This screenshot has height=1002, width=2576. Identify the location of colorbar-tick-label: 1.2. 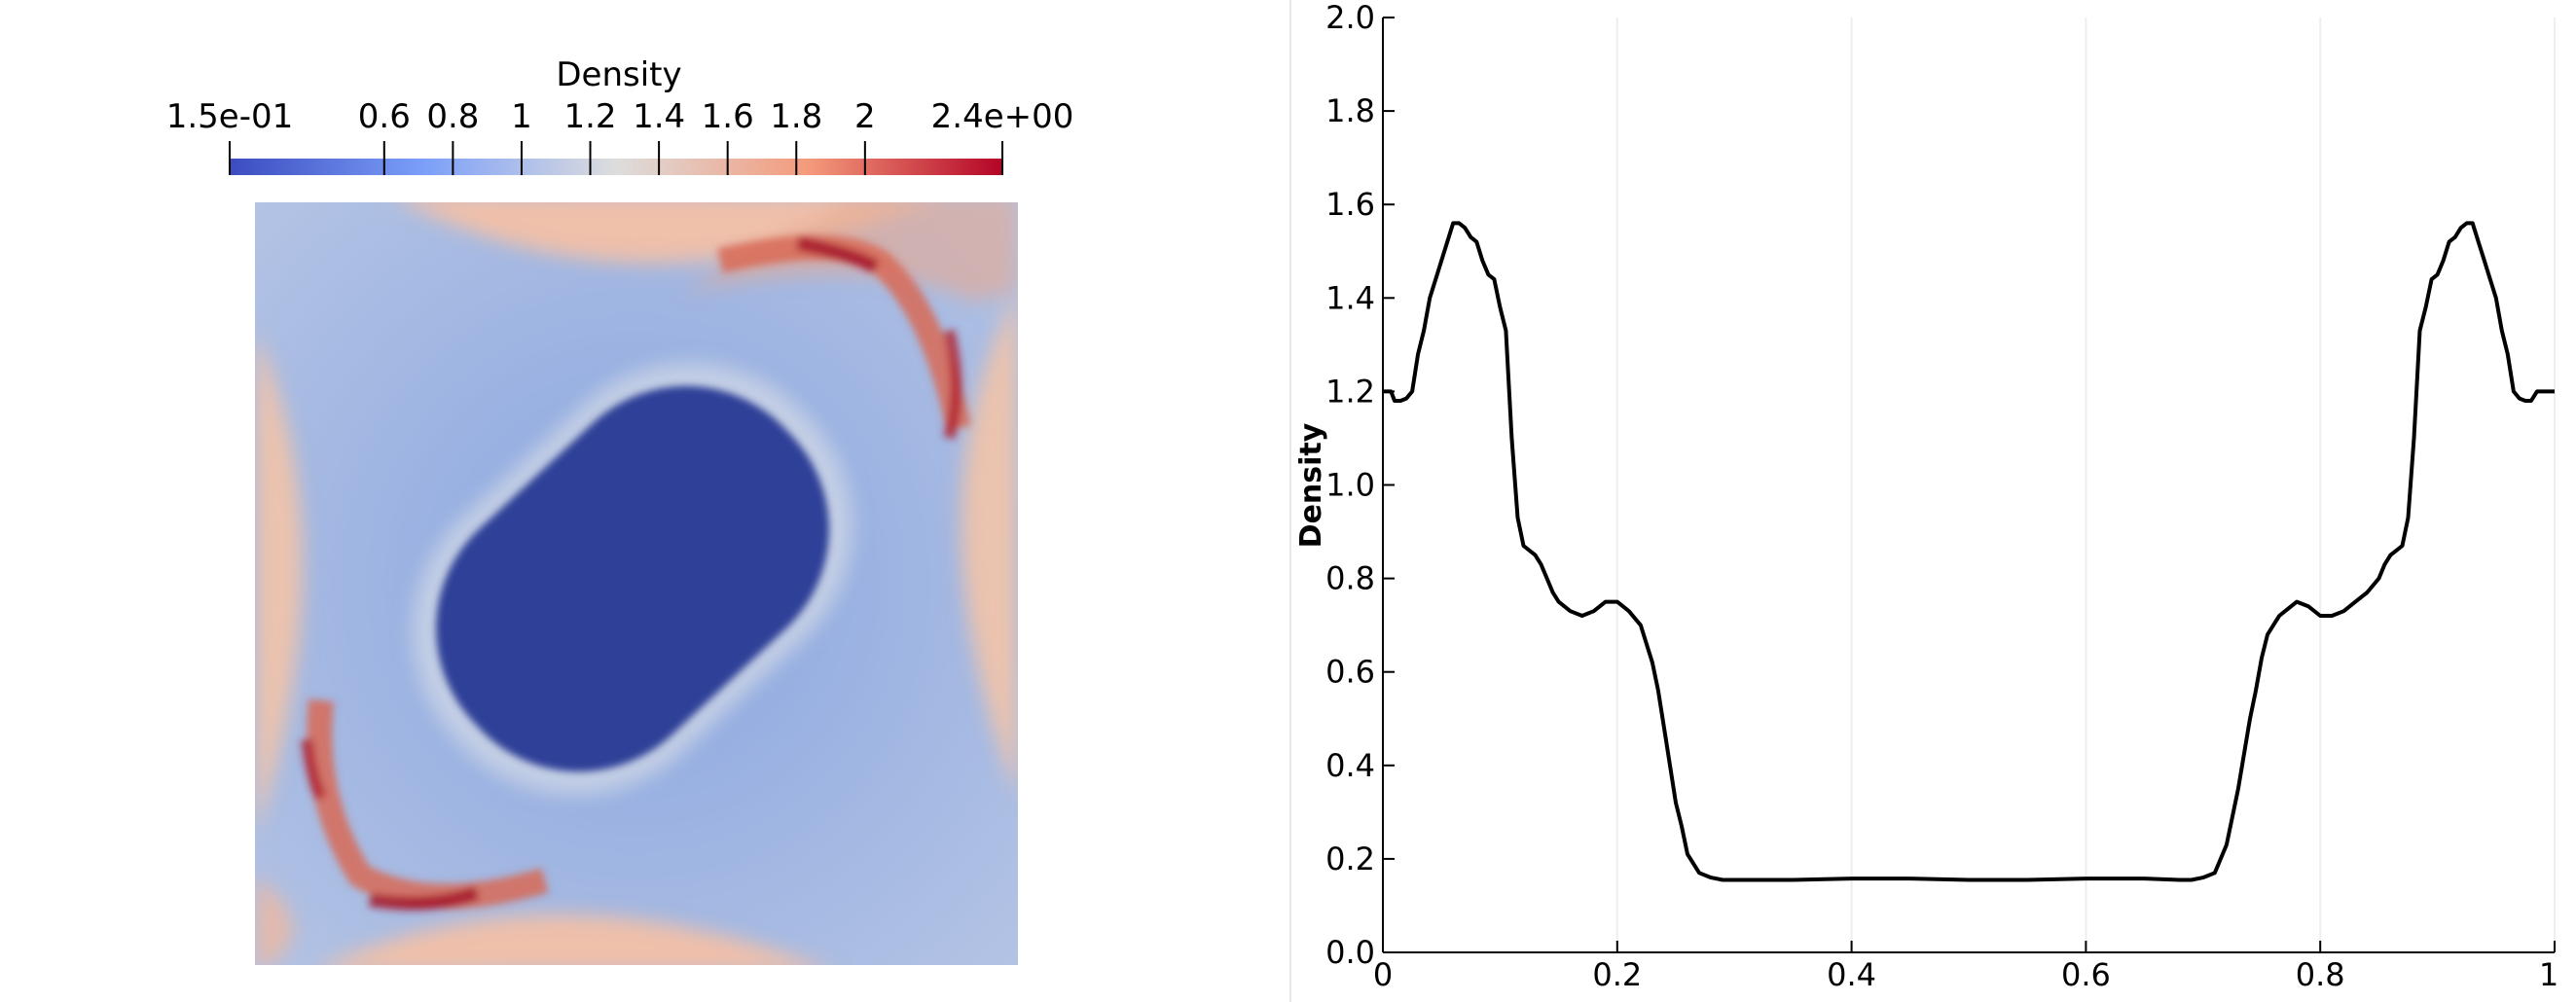
(589, 116).